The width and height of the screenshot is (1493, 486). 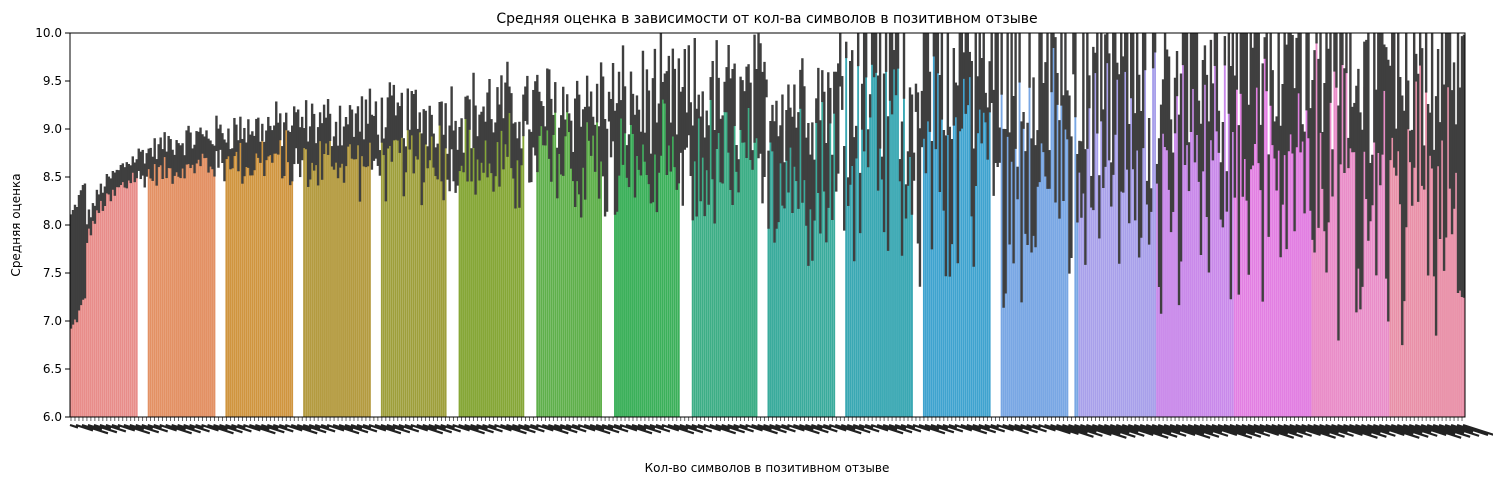 What do you see at coordinates (52, 81) in the screenshot?
I see `y-tick-label: 9.5` at bounding box center [52, 81].